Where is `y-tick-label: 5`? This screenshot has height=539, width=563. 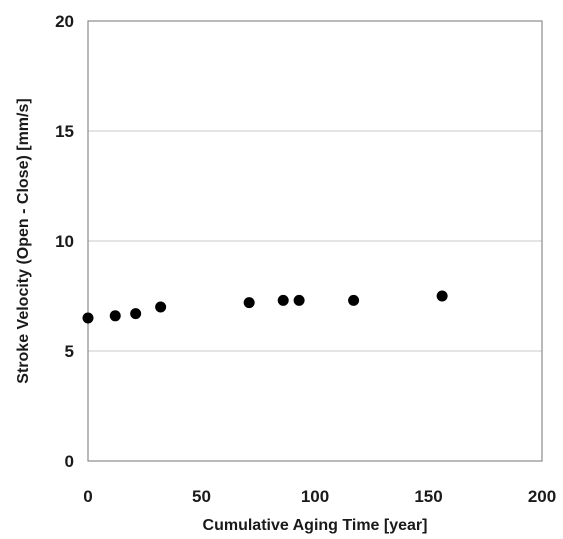 y-tick-label: 5 is located at coordinates (69, 351).